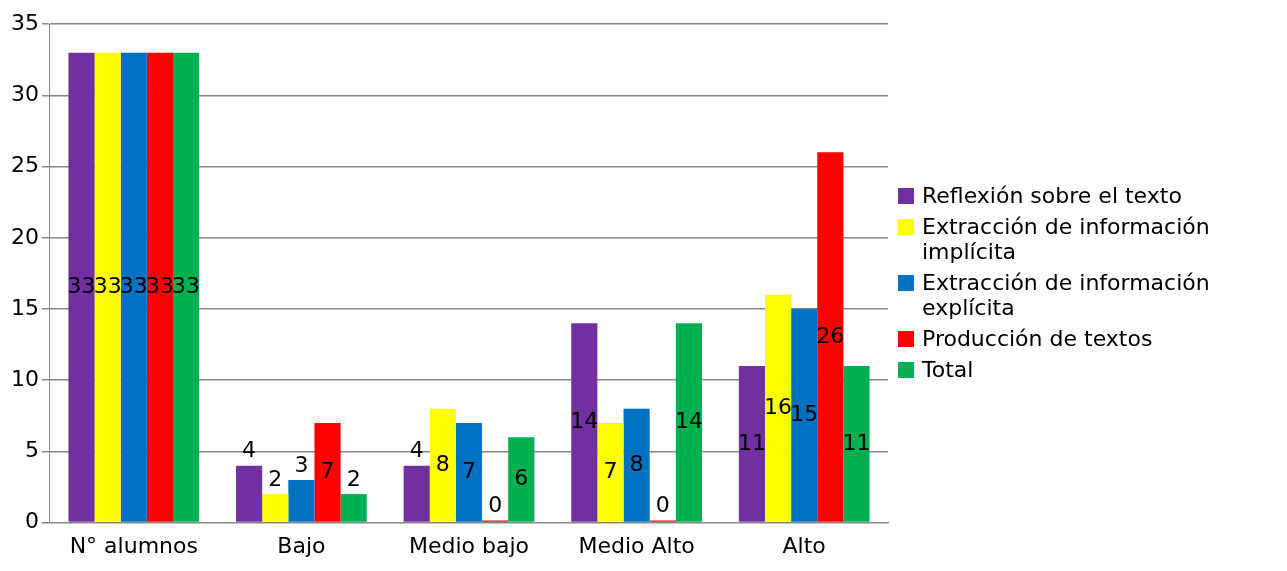 The height and width of the screenshot is (571, 1287). What do you see at coordinates (24, 94) in the screenshot?
I see `y-tick-label: 30` at bounding box center [24, 94].